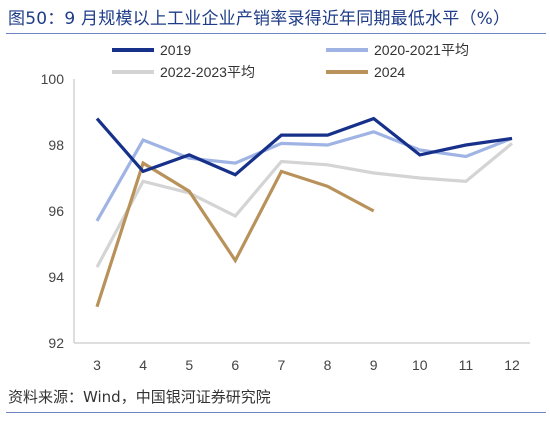  Describe the element at coordinates (420, 365) in the screenshot. I see `x-tick-label: 10` at that location.